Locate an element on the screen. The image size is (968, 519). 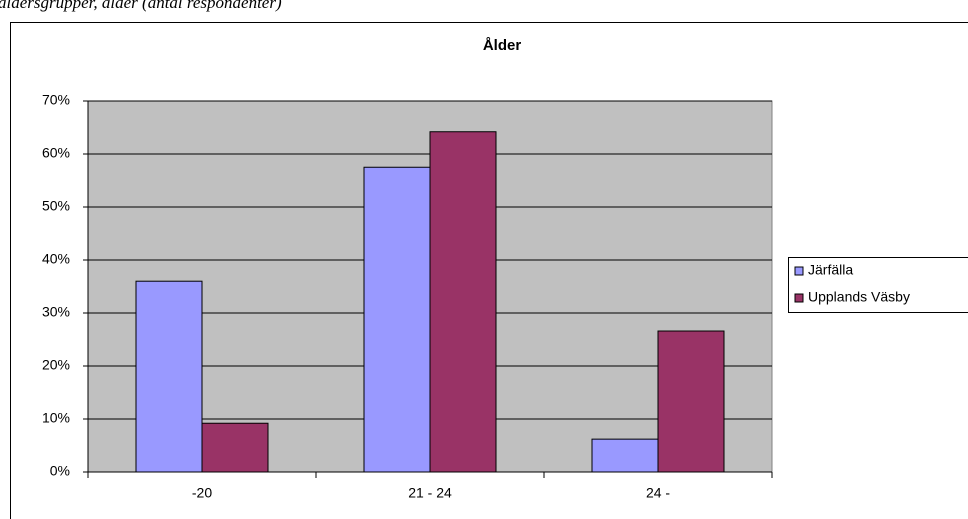
legend is located at coordinates (878, 285).